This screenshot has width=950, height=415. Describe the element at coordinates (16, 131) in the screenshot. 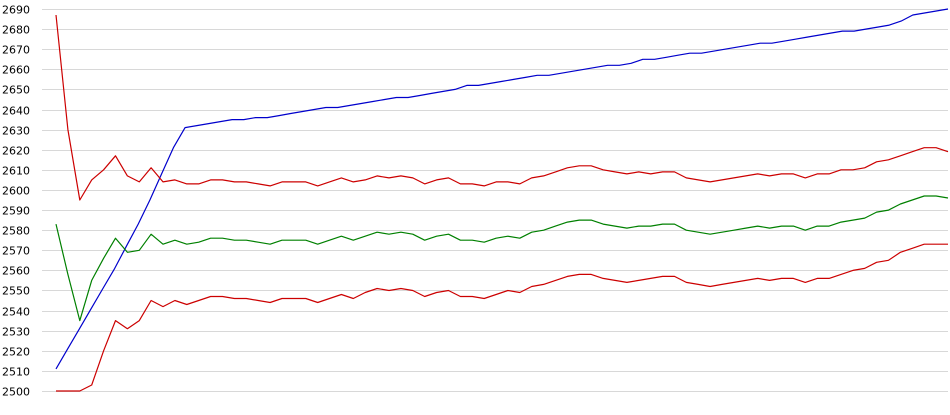

I see `y-tick-label: 2630` at that location.